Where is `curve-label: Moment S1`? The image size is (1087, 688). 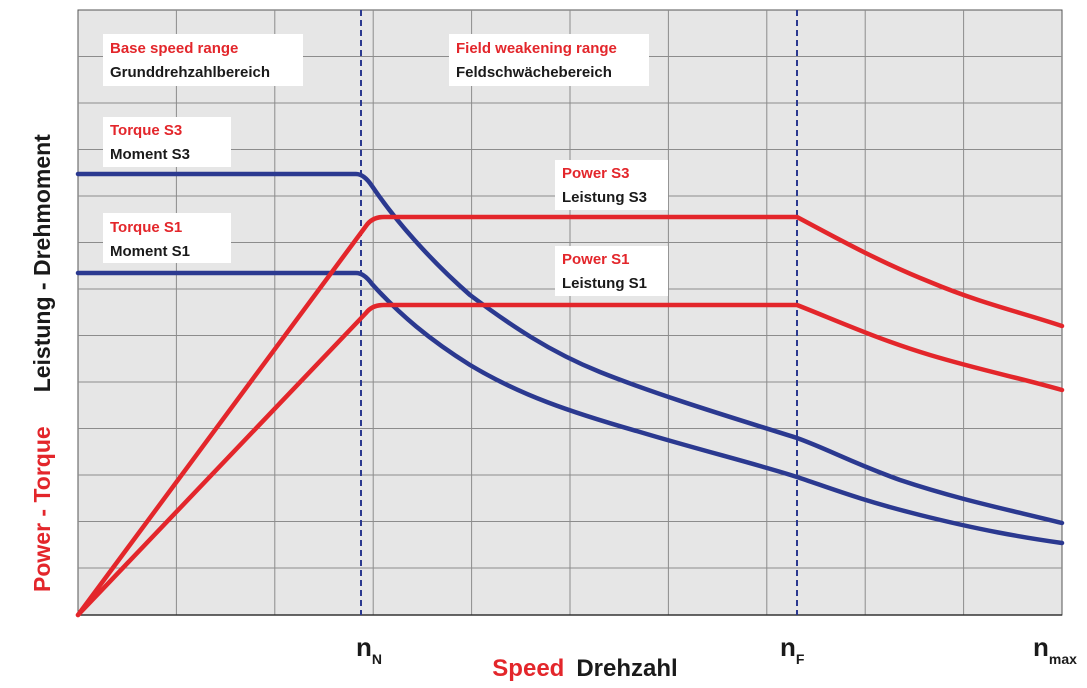 curve-label: Moment S1 is located at coordinates (150, 251).